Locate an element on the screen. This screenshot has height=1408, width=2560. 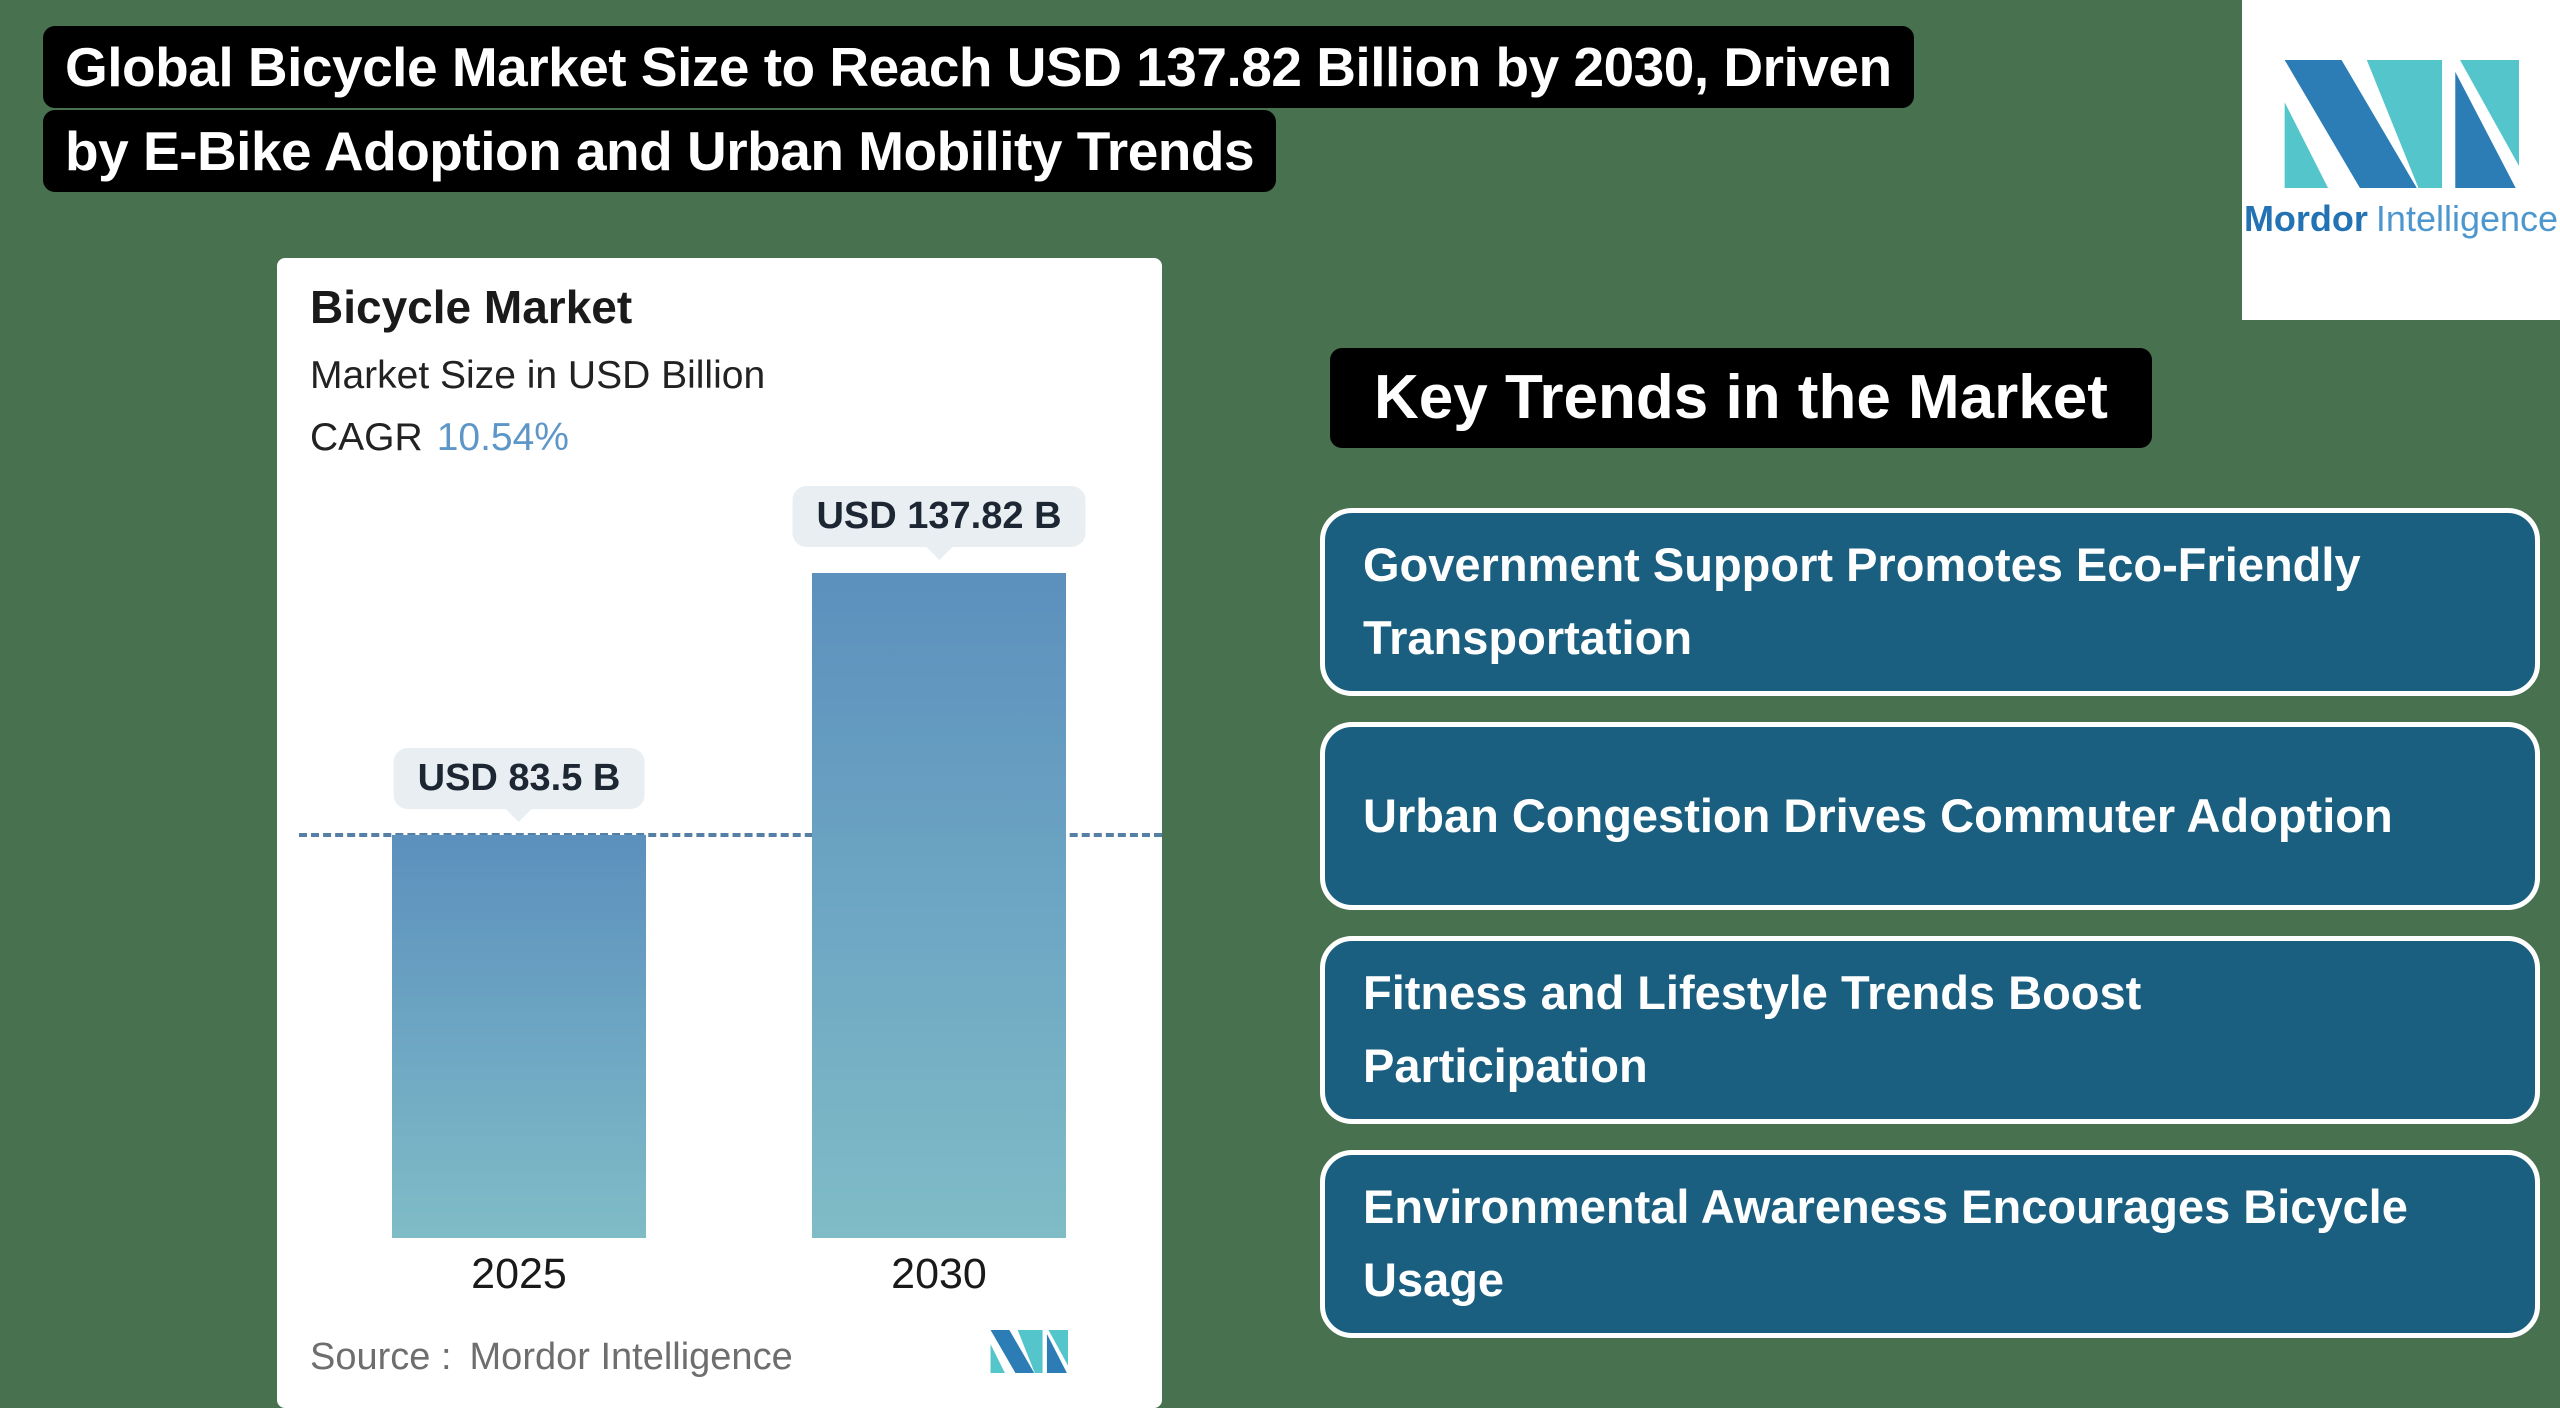
trend-text-line1: Government Support Promotes Eco-Friendly is located at coordinates (1862, 565).